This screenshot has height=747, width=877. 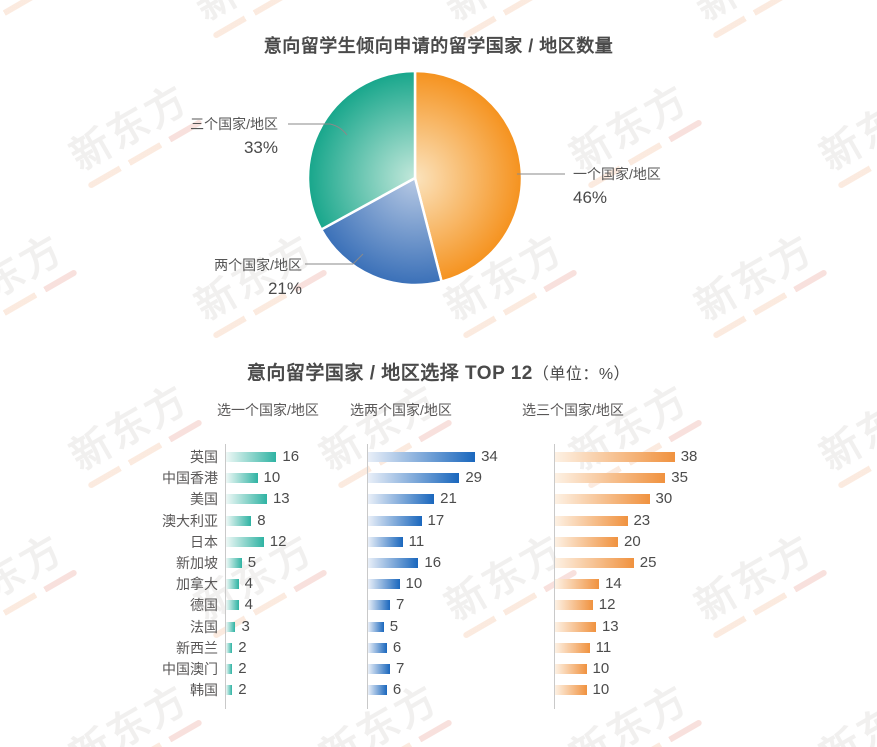 What do you see at coordinates (397, 647) in the screenshot?
I see `bar-value: 6` at bounding box center [397, 647].